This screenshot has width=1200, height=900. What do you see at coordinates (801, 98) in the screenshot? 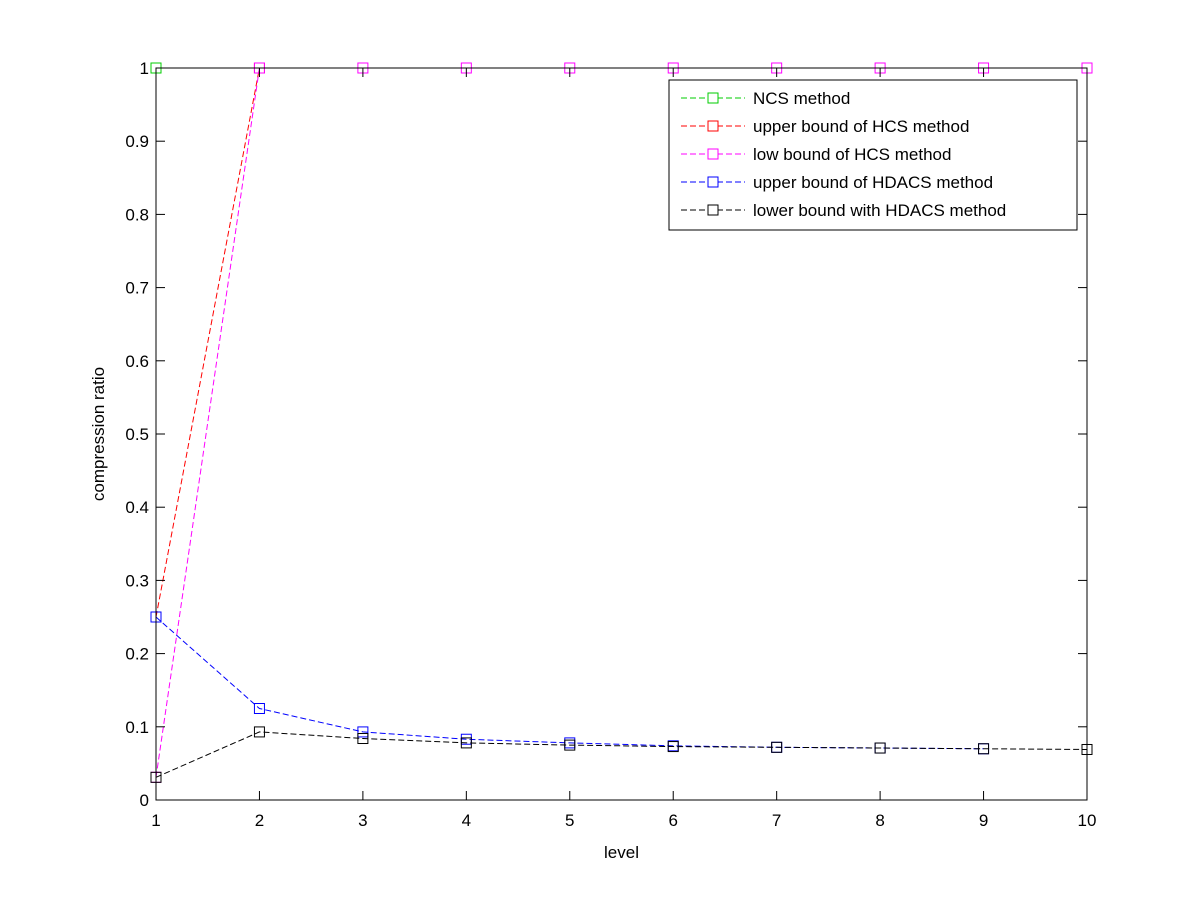
I see `legend-label: NCS method` at bounding box center [801, 98].